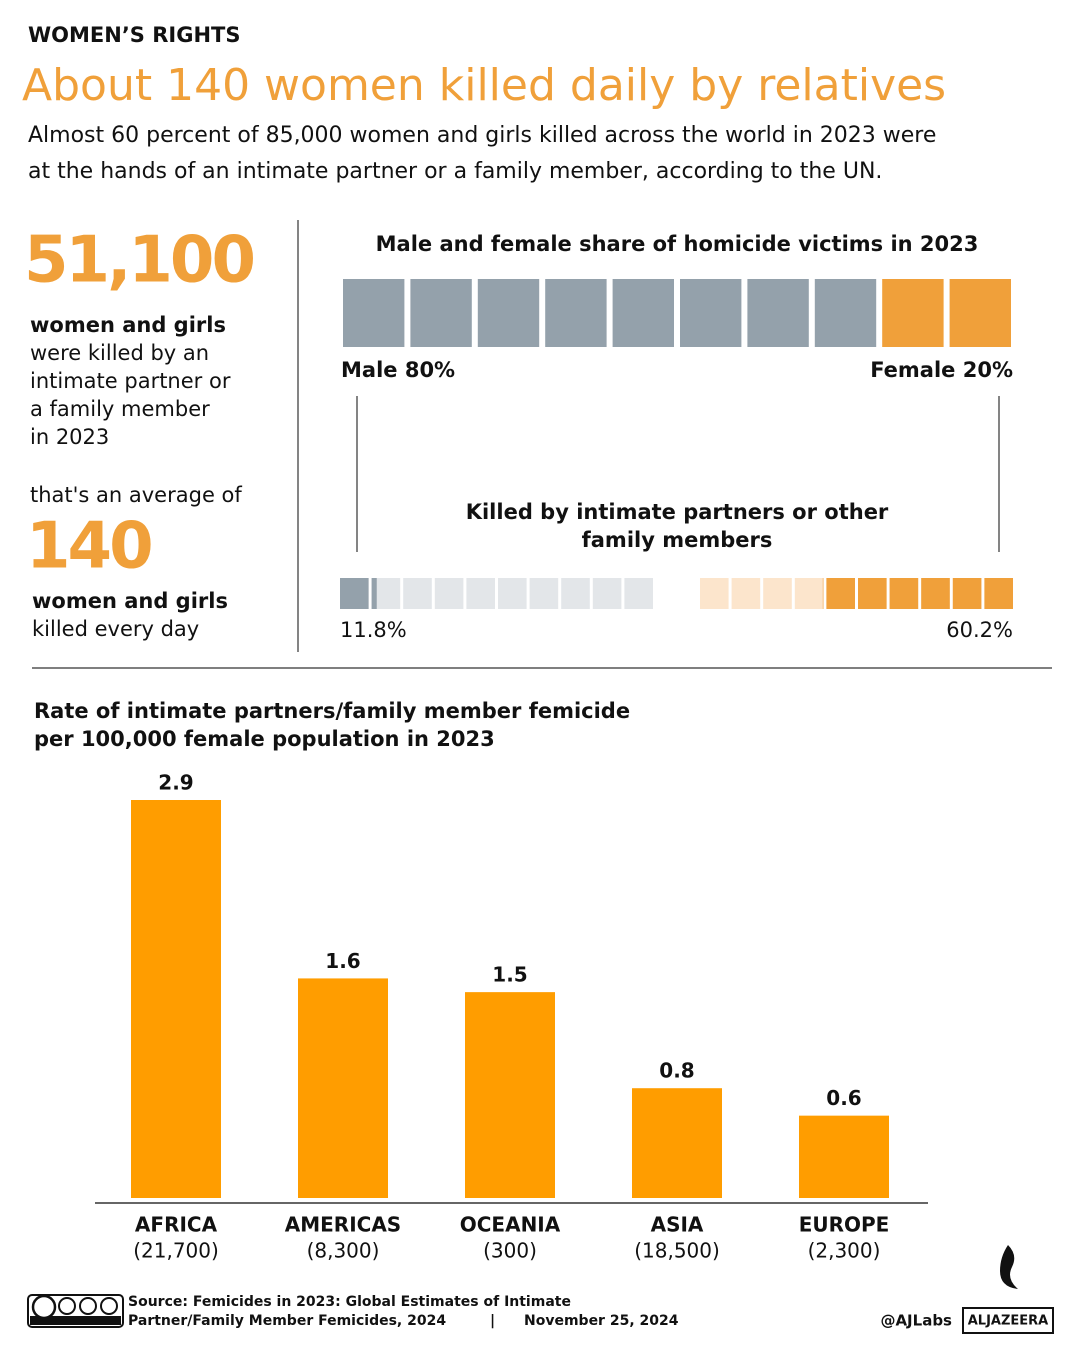 This screenshot has width=1081, height=1351. Describe the element at coordinates (343, 1251) in the screenshot. I see `x-tick-note: (8,300)` at that location.